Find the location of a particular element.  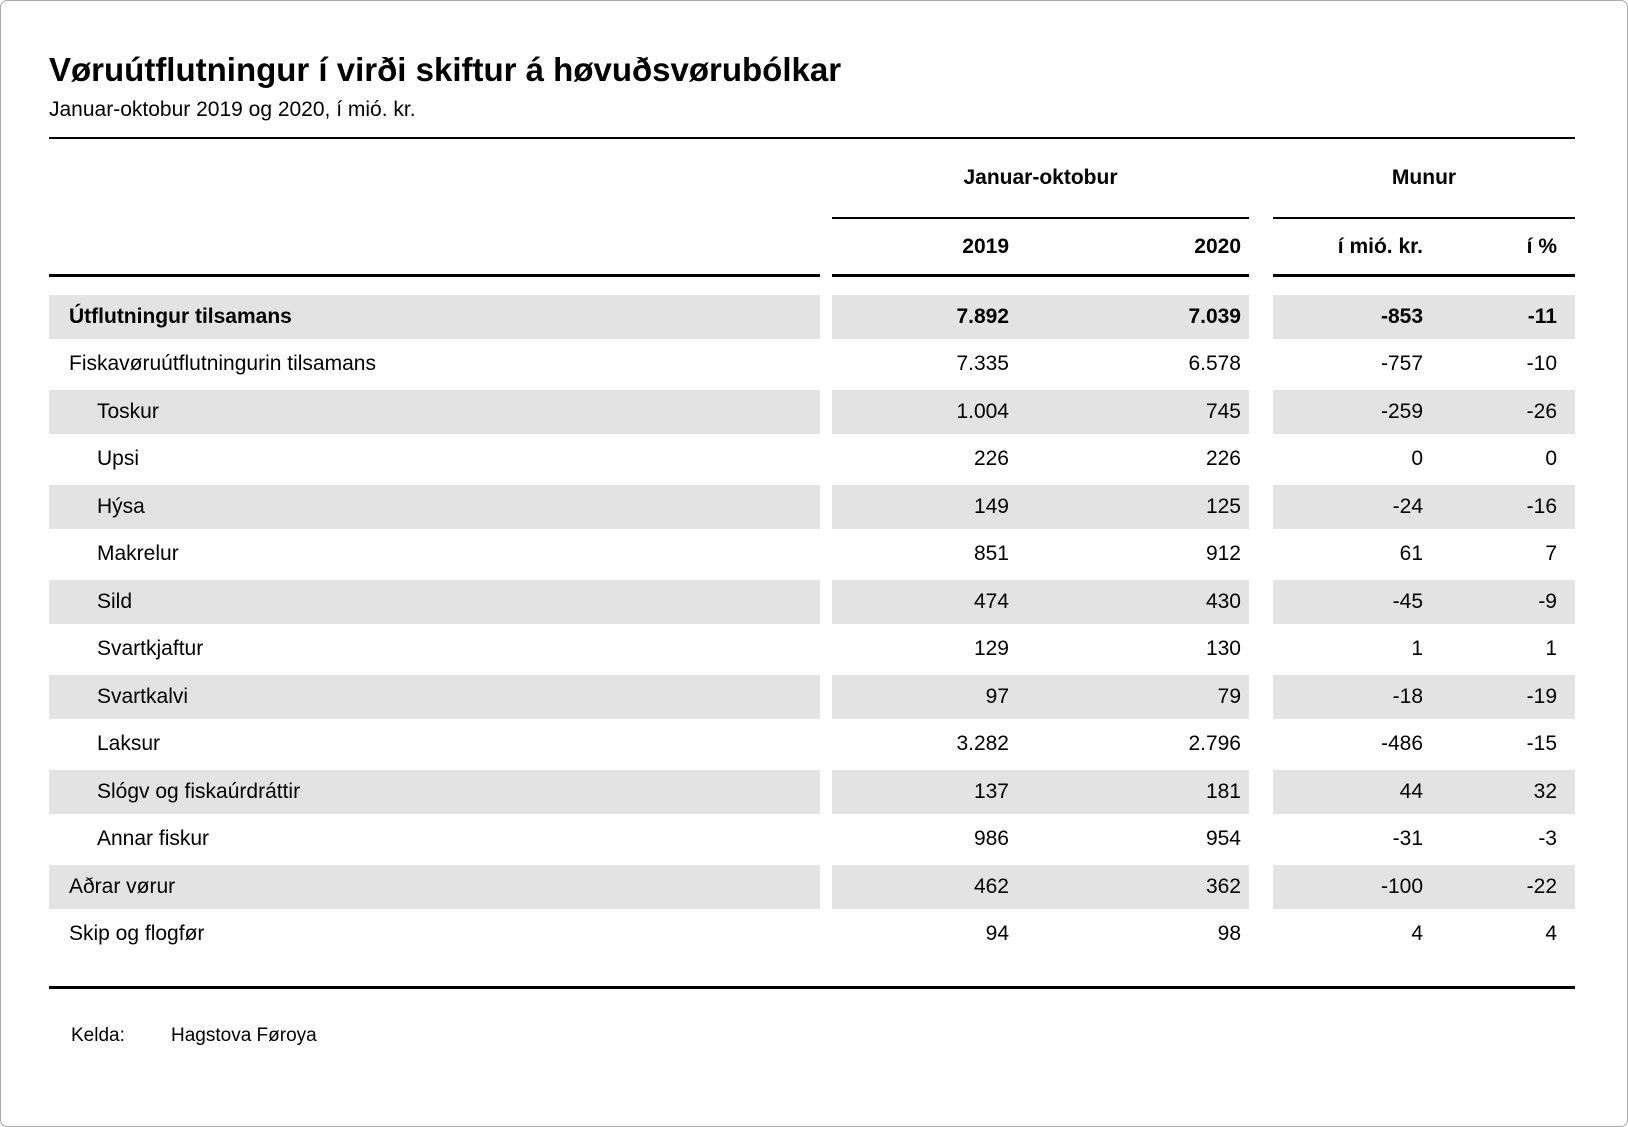

column-group-header-row: Januar-oktobur Munur is located at coordinates (812, 179).